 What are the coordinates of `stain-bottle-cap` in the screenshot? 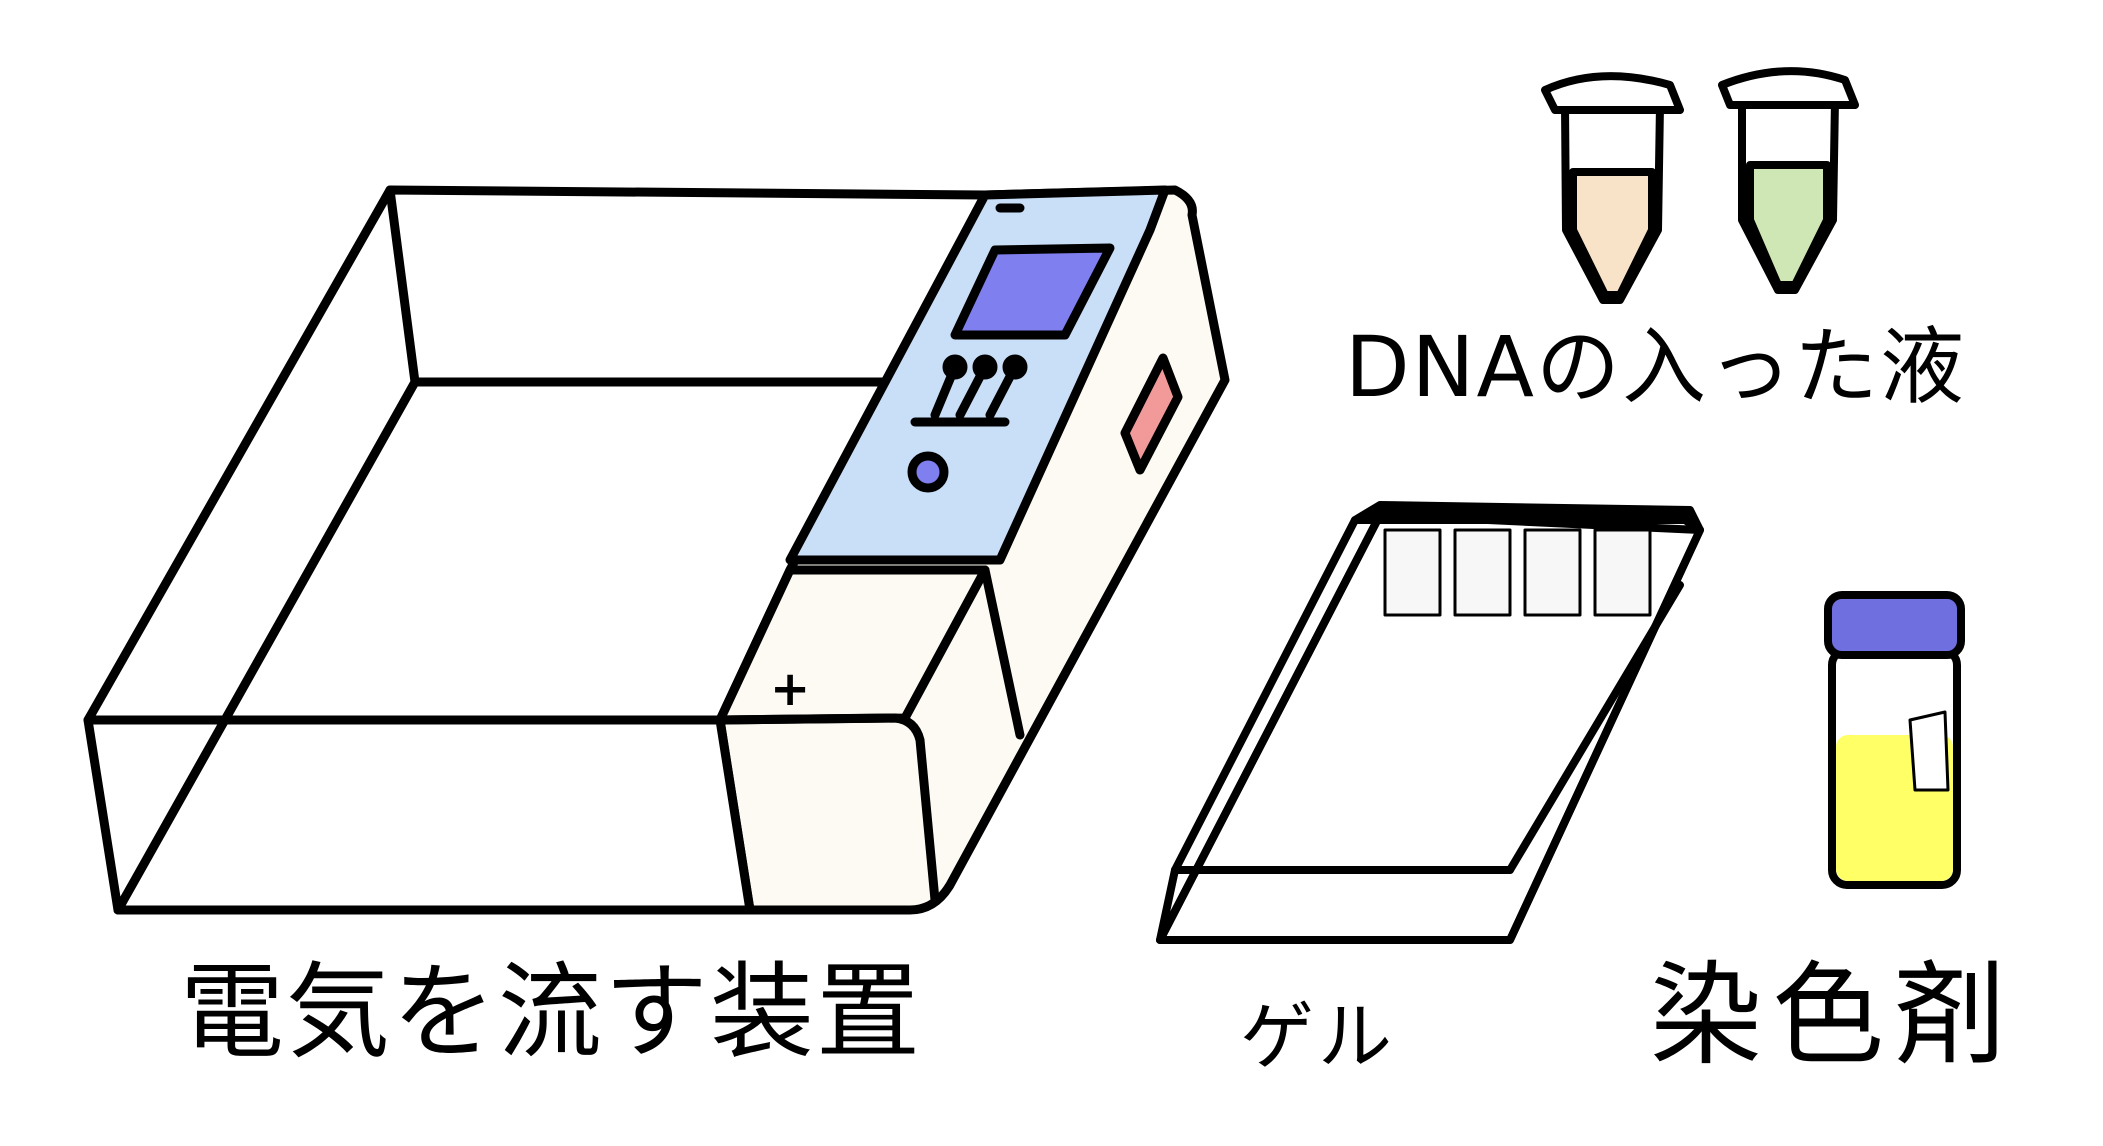 It's located at (1894, 625).